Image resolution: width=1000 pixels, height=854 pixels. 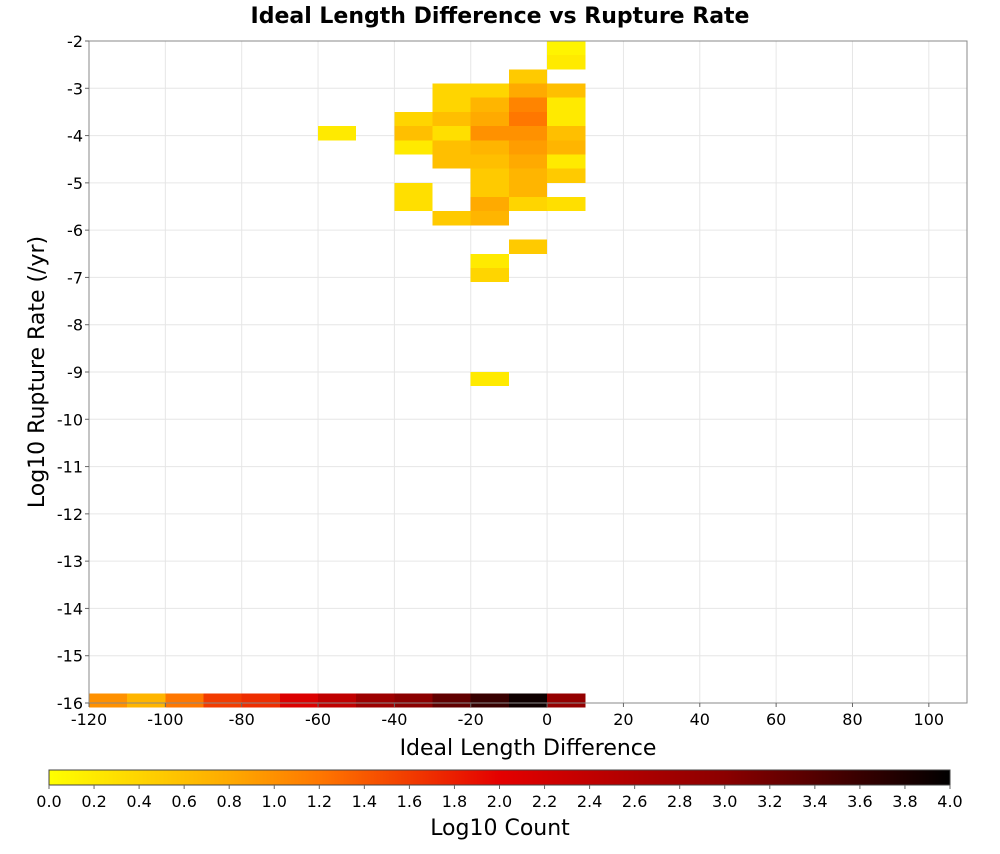 I want to click on colorbar-tick-label: 0.0, so click(x=48, y=801).